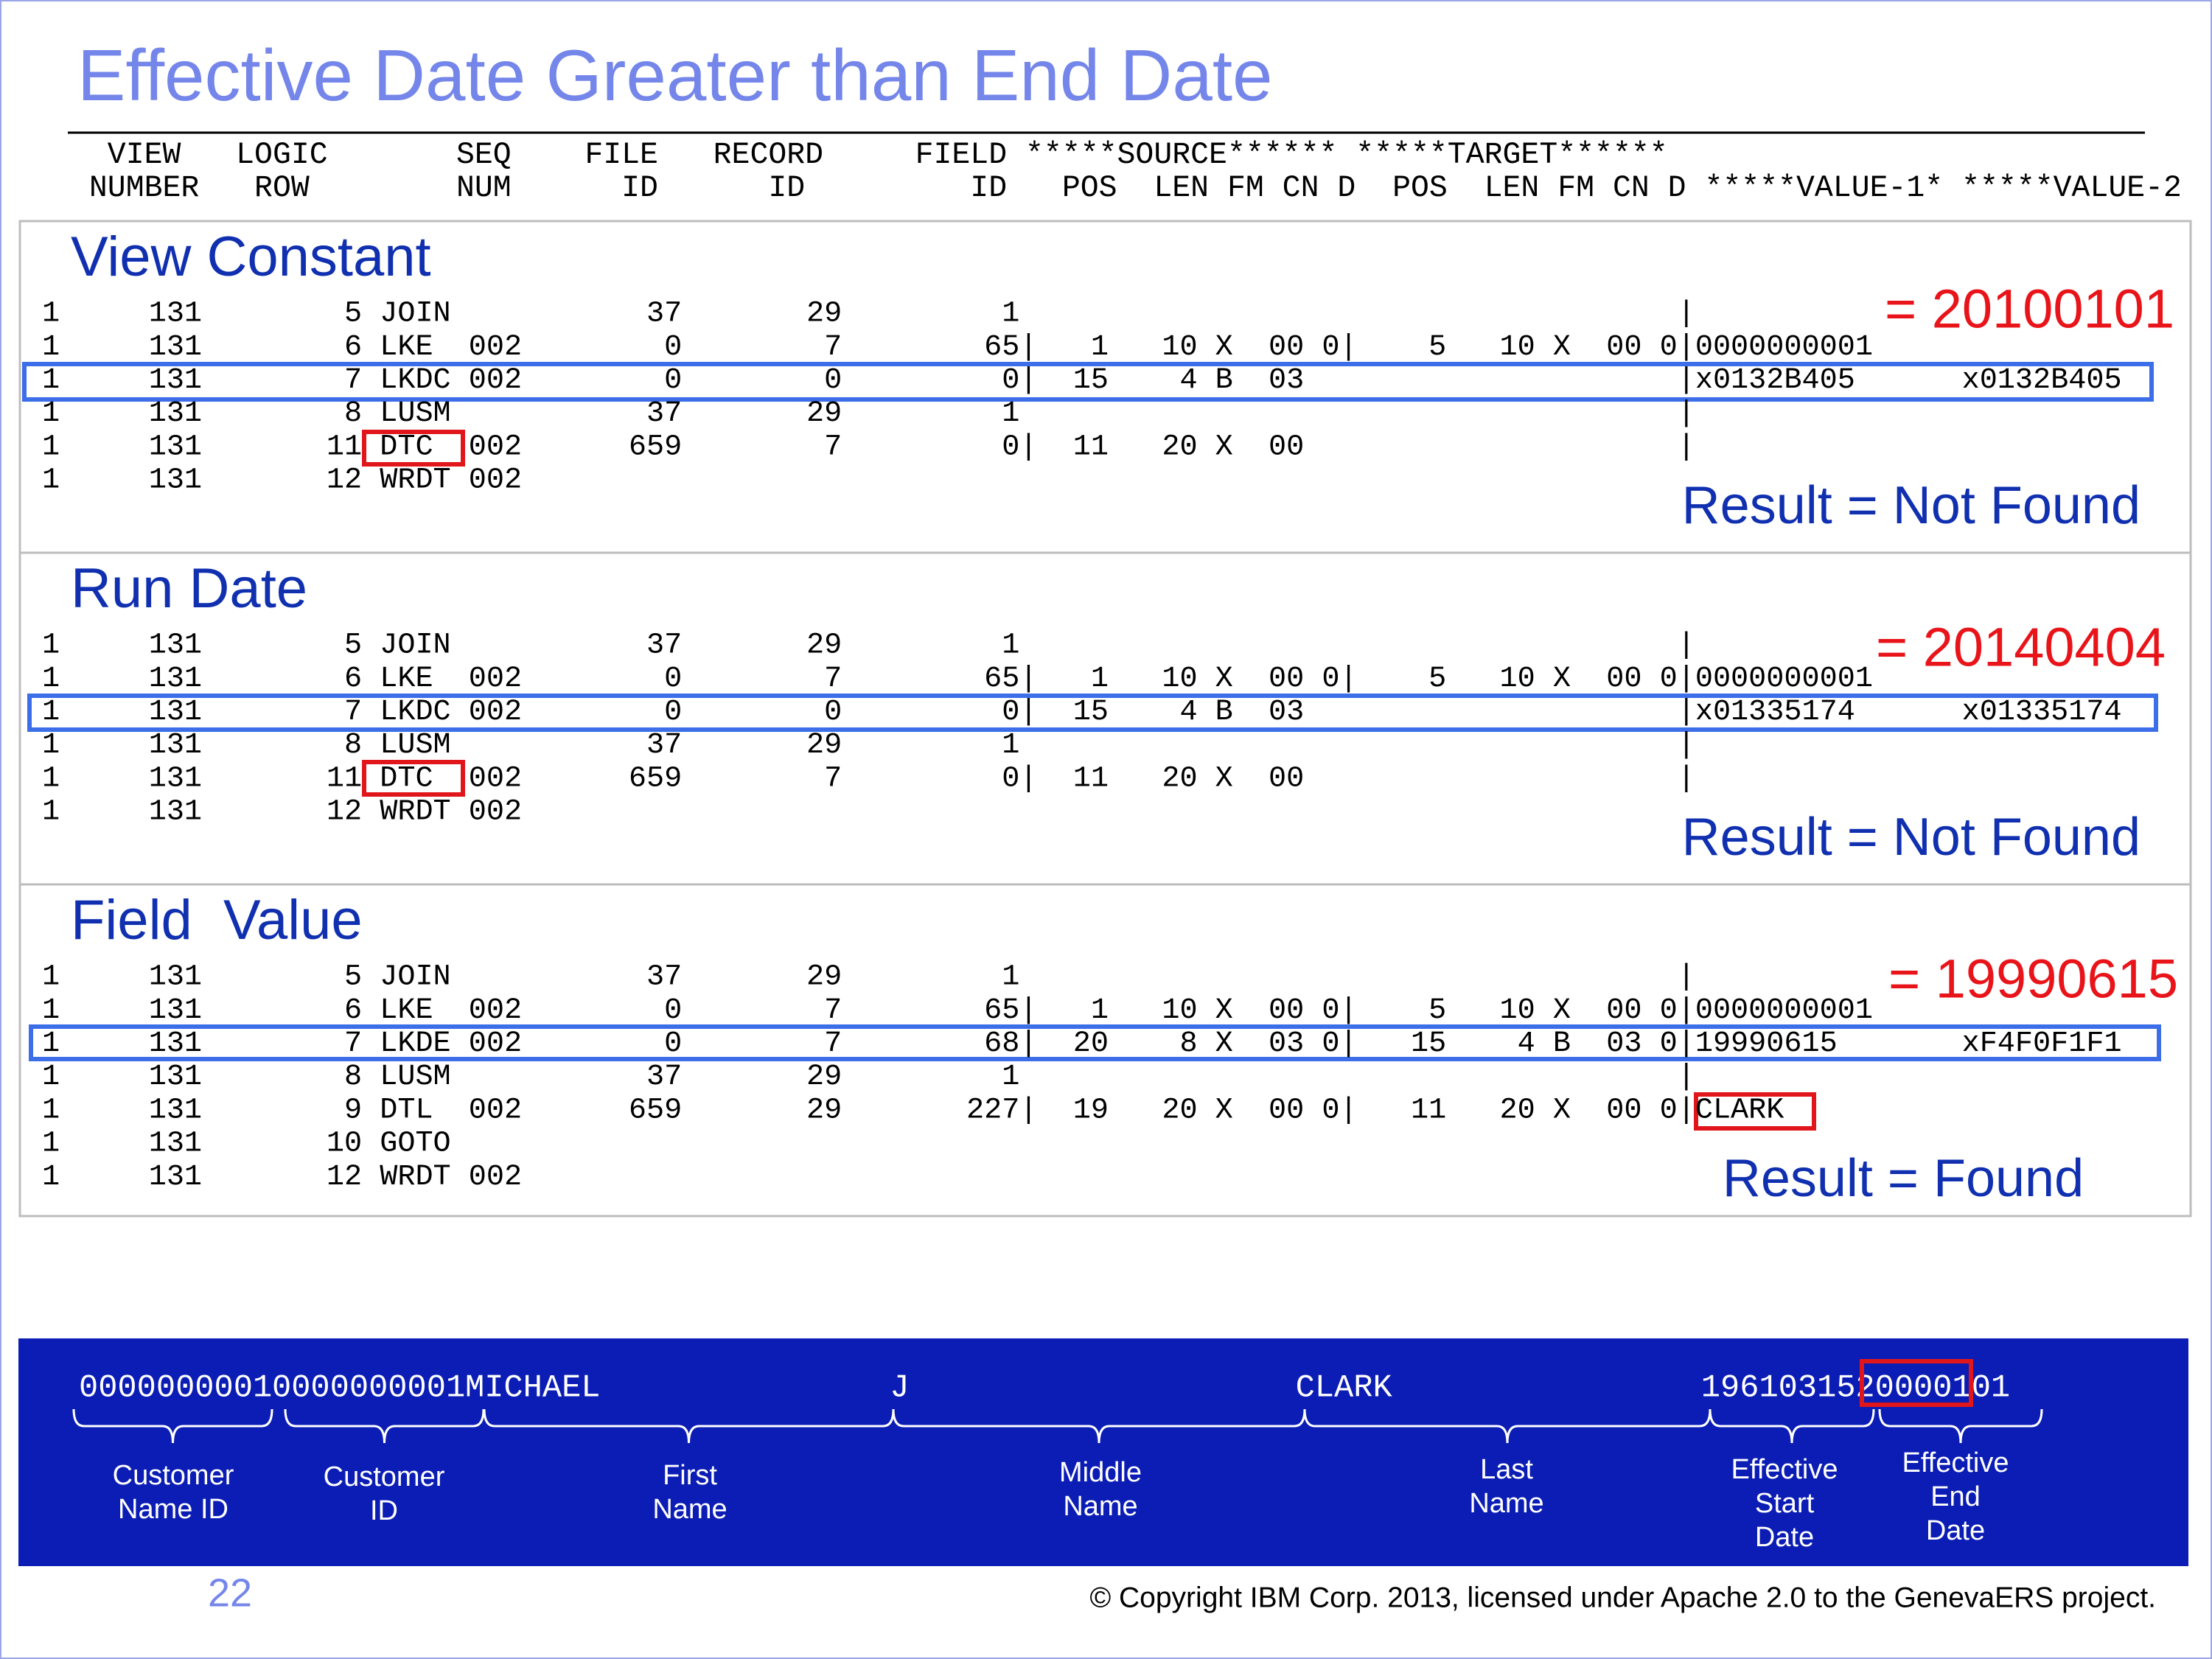  I want to click on record-value: MICHAEL, so click(533, 1389).